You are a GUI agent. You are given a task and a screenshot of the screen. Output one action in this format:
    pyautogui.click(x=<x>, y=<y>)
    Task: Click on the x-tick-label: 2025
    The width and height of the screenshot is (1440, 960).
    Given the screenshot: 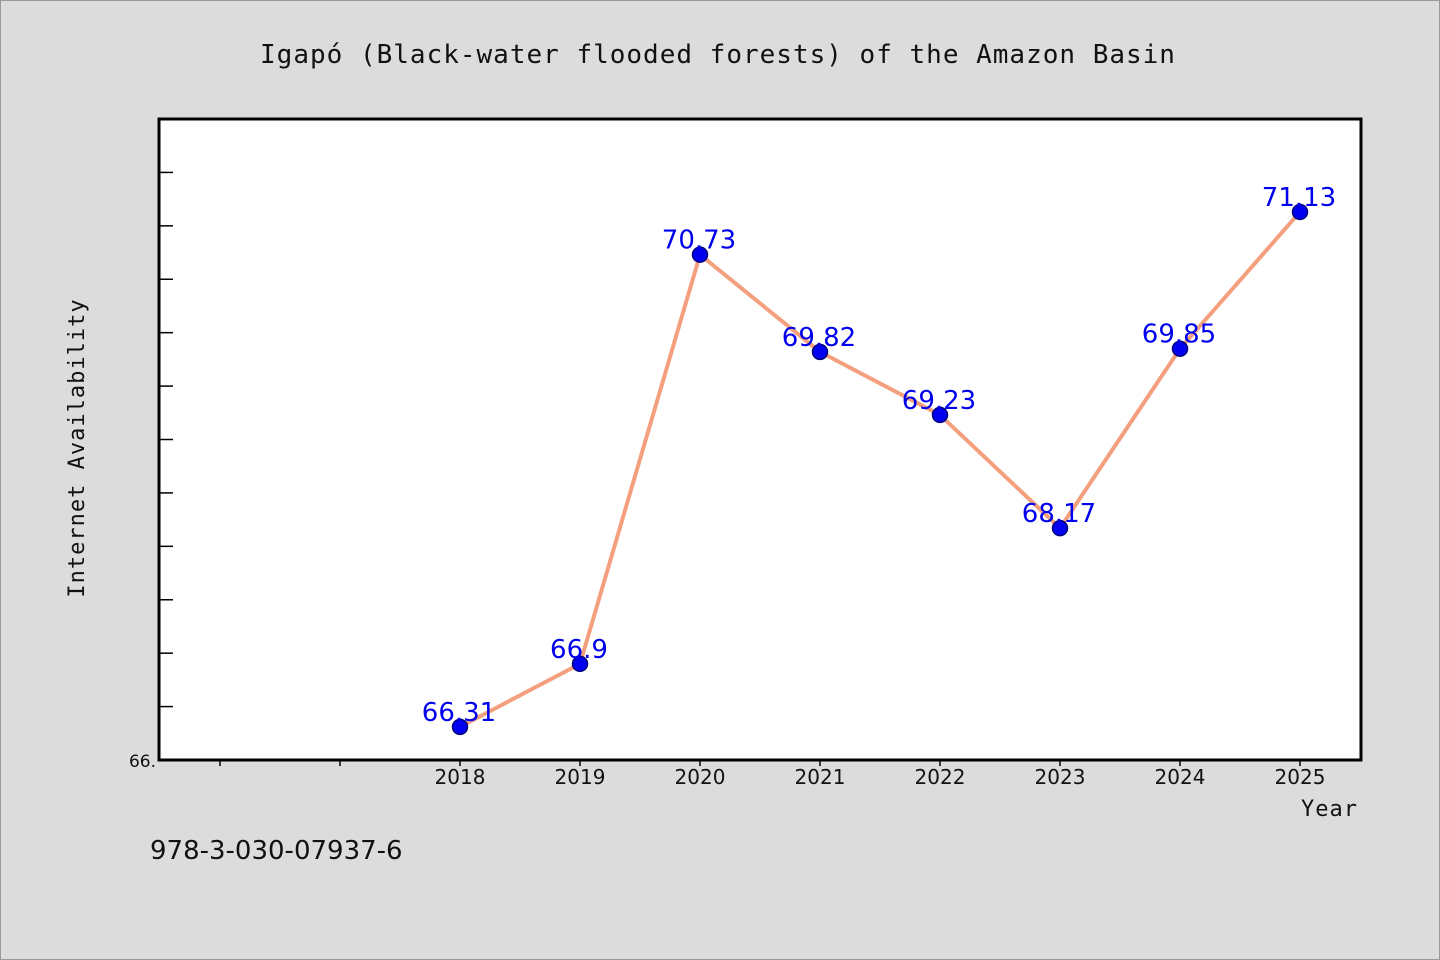 What is the action you would take?
    pyautogui.click(x=1300, y=777)
    